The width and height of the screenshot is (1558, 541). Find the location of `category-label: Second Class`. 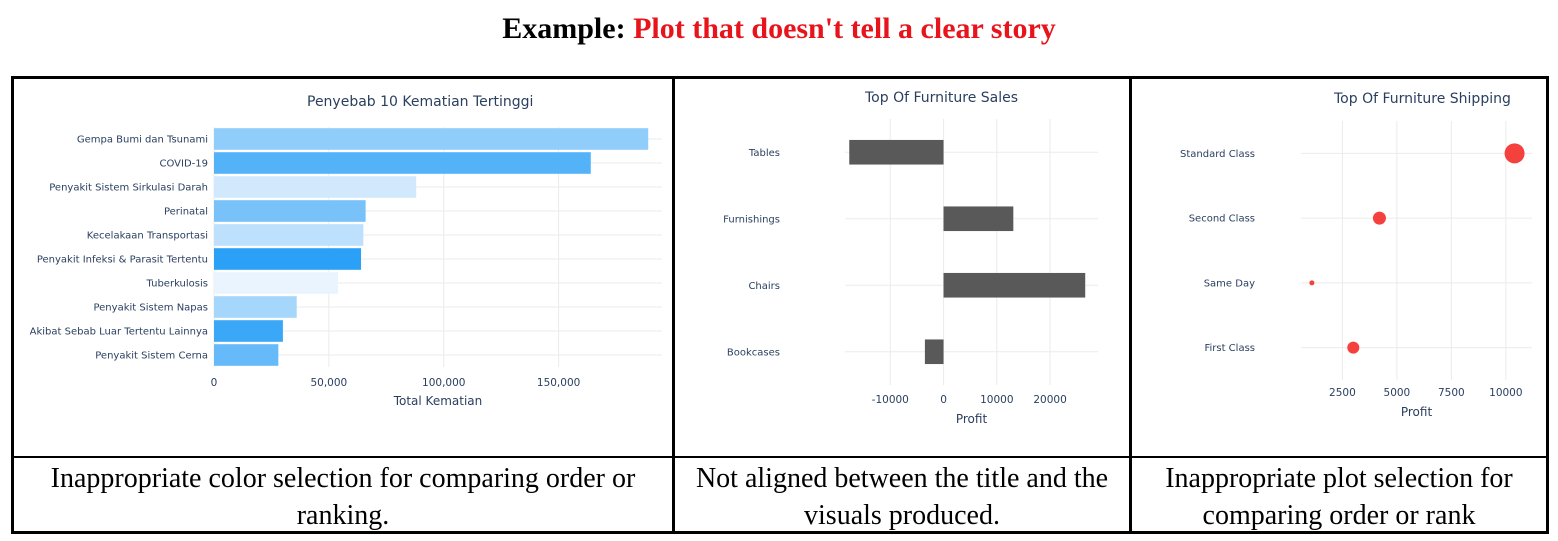

category-label: Second Class is located at coordinates (1222, 219).